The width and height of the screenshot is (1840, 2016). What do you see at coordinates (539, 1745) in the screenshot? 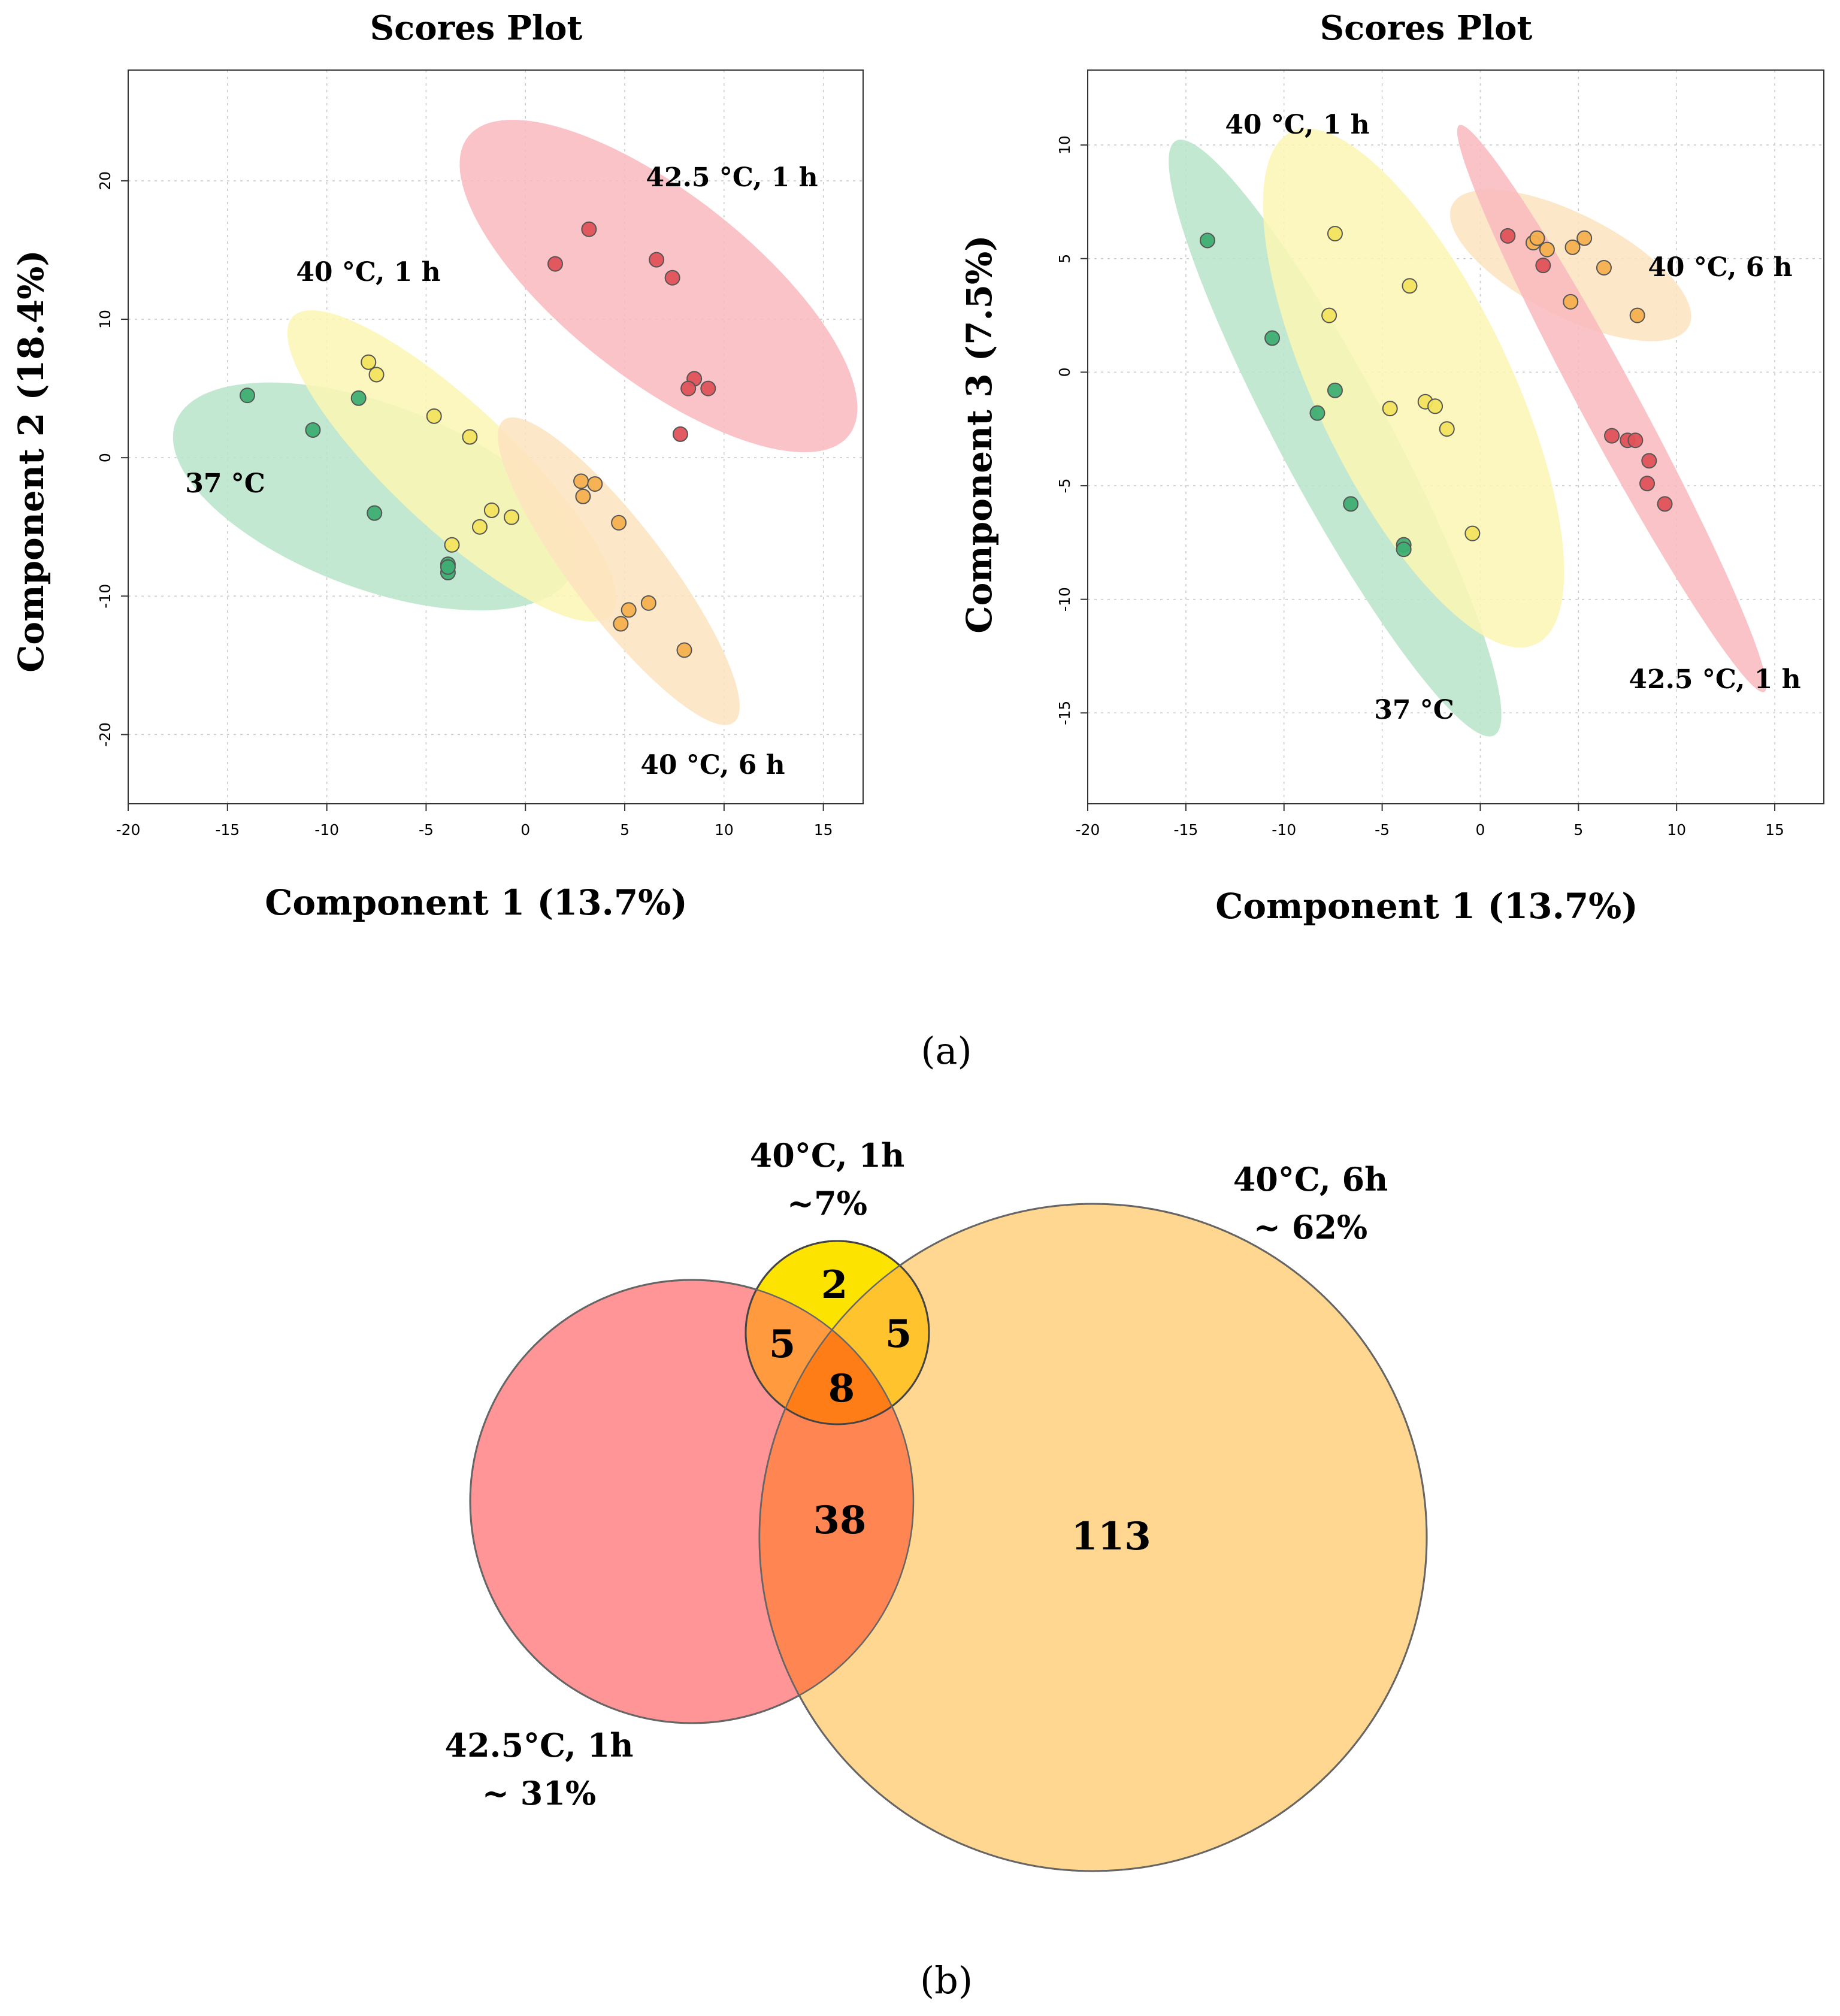
I see `venn-set-name-42-5c-1h: 42.5°C, 1h` at bounding box center [539, 1745].